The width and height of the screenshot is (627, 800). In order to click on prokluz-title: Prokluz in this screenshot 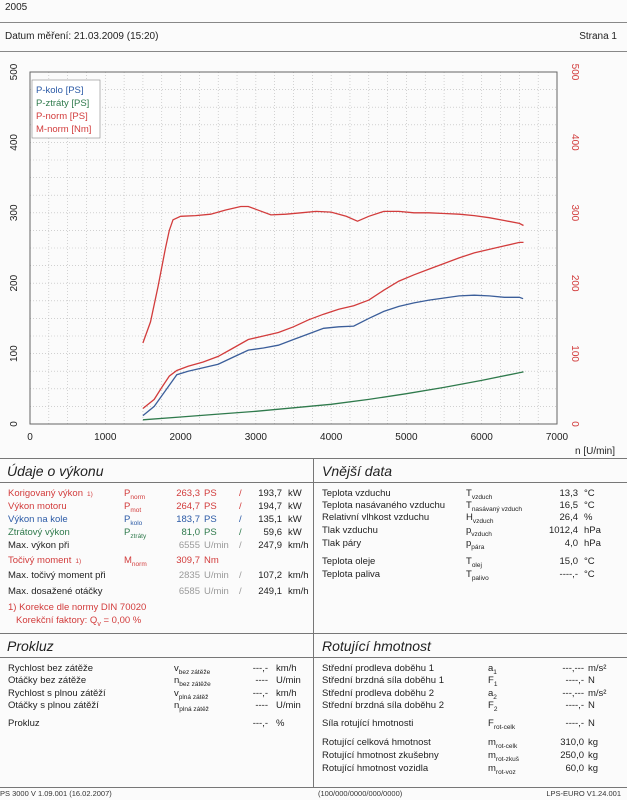, I will do `click(30, 646)`.